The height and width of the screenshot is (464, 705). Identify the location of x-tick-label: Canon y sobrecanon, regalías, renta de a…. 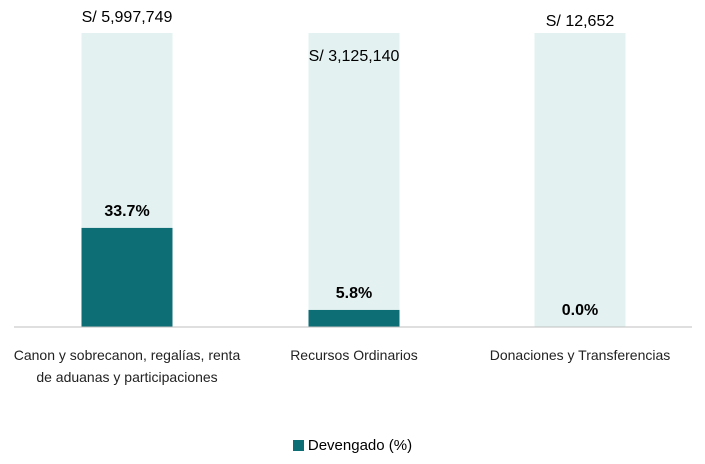
(127, 366).